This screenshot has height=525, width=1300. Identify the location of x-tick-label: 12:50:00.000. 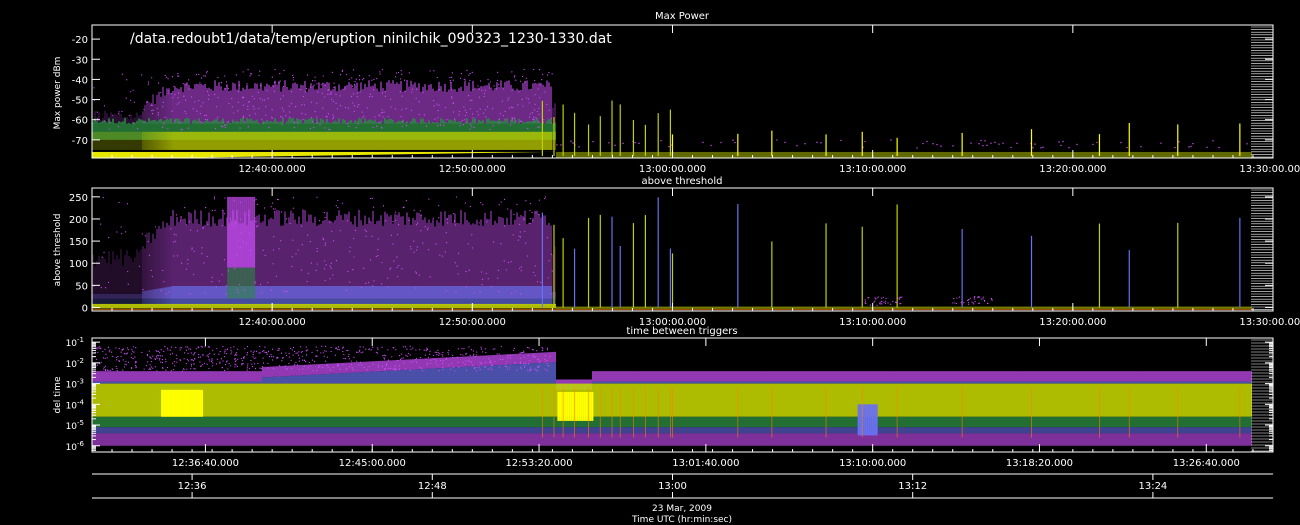
(472, 322).